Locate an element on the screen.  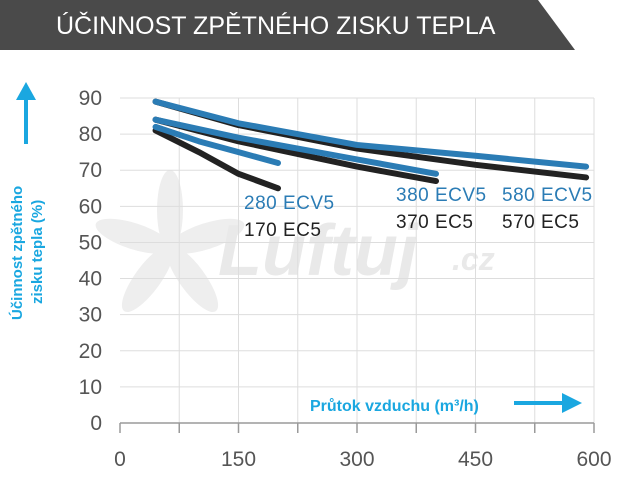
series-line-580-ecv5 is located at coordinates (371, 134).